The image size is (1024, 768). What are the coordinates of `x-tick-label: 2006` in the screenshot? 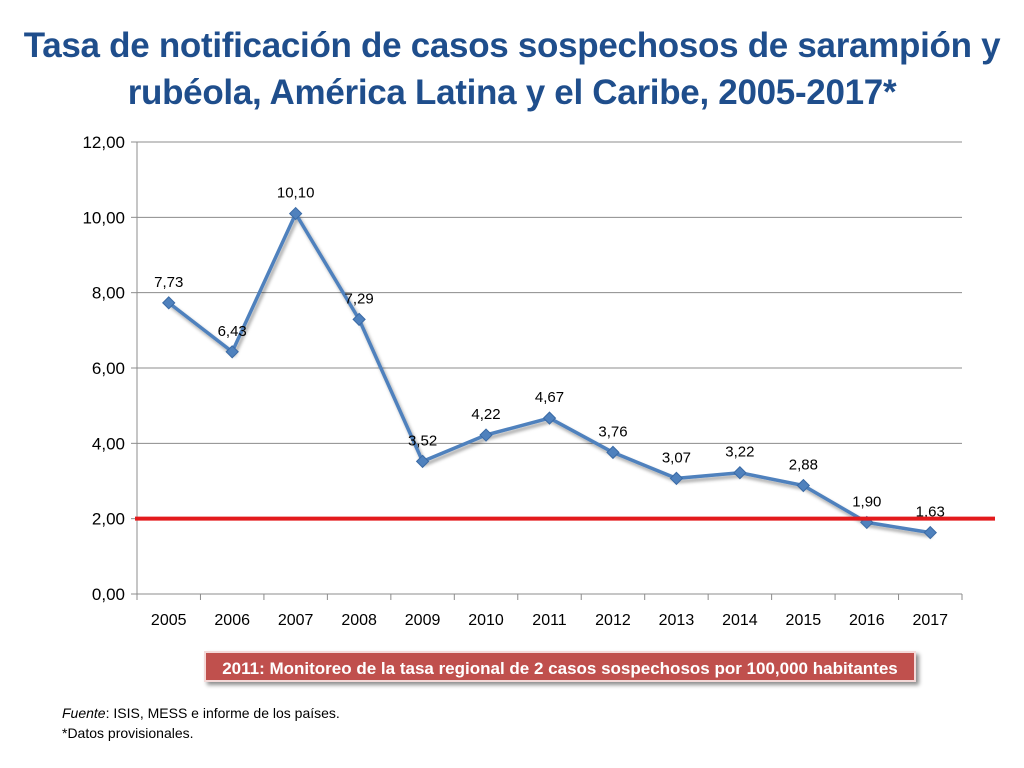 It's located at (232, 620).